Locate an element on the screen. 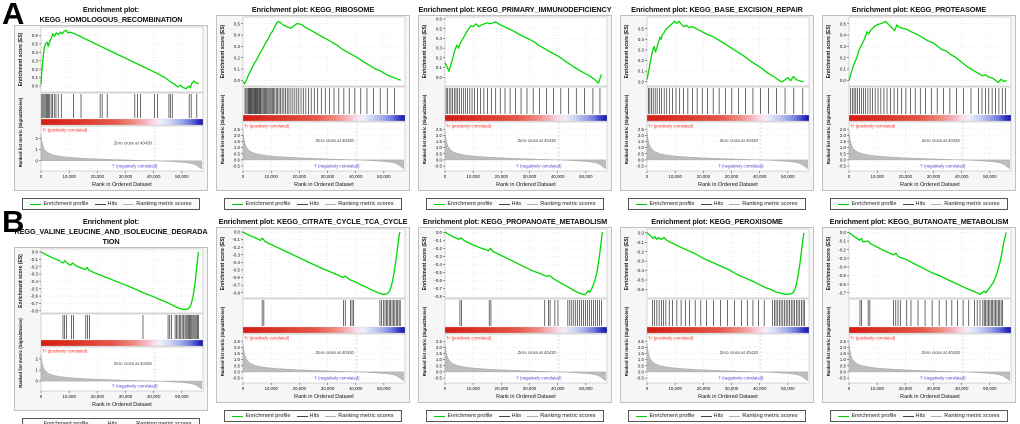  legend-item: Ranking metric scores is located at coordinates (359, 204).